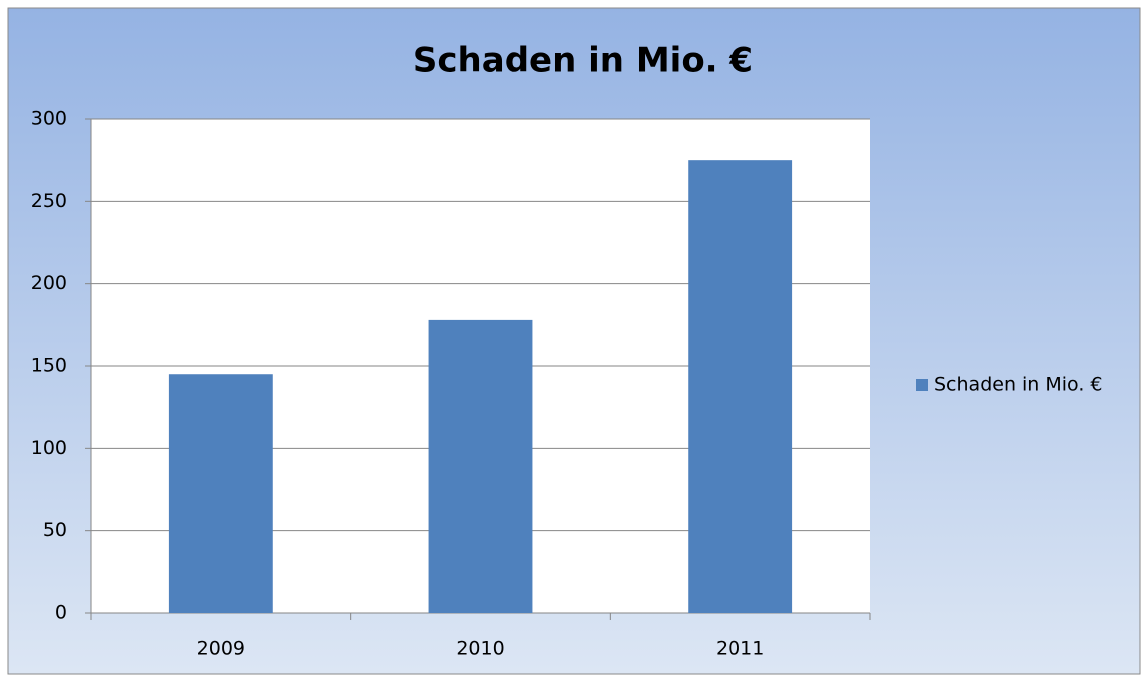  Describe the element at coordinates (49, 283) in the screenshot. I see `y-tick-label: 200` at that location.